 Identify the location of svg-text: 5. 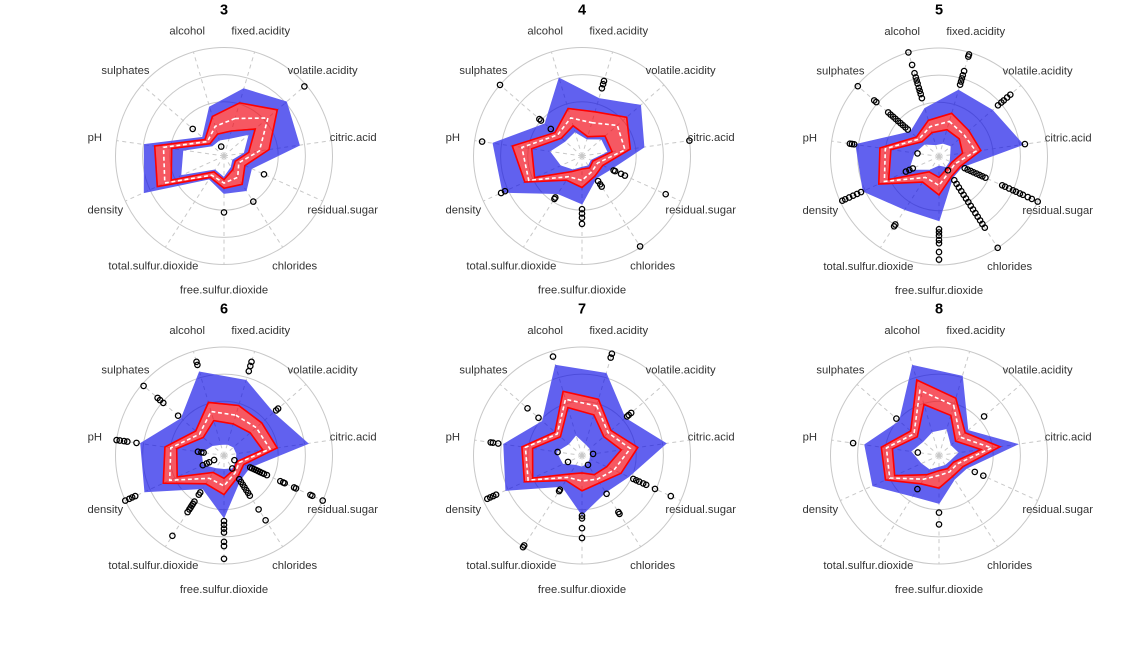
(939, 11).